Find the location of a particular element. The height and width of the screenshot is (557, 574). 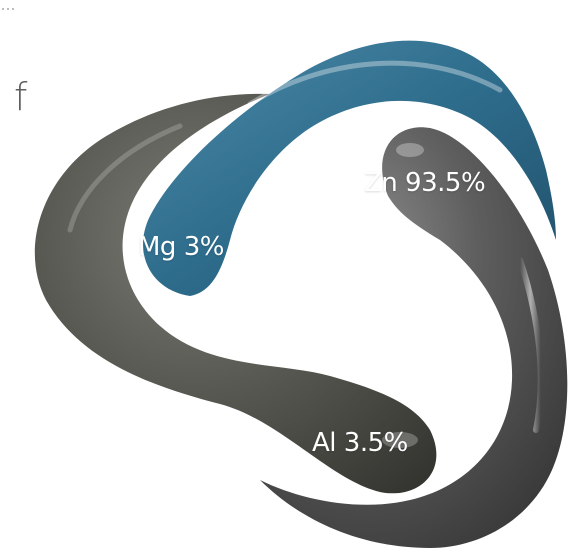

al-highlight is located at coordinates (125, 178).